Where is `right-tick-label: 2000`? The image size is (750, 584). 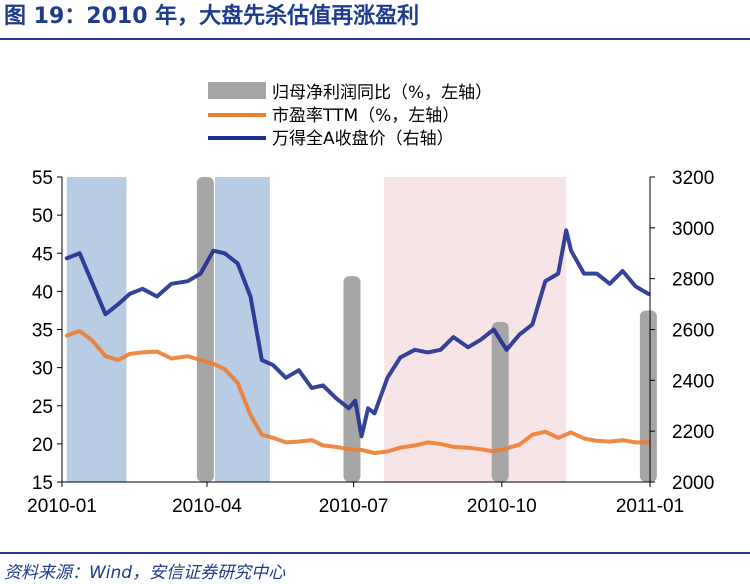
right-tick-label: 2000 is located at coordinates (693, 483).